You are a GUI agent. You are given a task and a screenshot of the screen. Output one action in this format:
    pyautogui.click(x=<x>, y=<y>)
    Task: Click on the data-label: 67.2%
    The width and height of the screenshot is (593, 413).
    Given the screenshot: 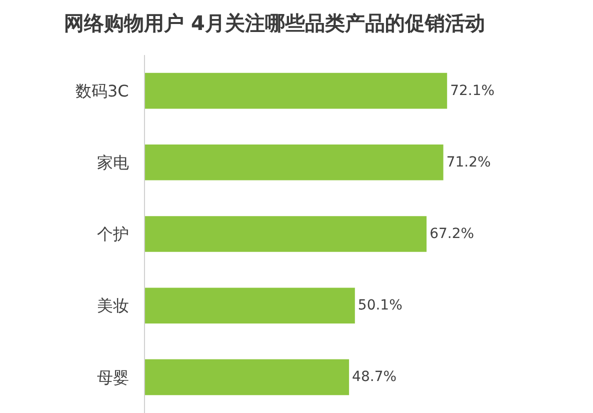 What is the action you would take?
    pyautogui.click(x=452, y=234)
    